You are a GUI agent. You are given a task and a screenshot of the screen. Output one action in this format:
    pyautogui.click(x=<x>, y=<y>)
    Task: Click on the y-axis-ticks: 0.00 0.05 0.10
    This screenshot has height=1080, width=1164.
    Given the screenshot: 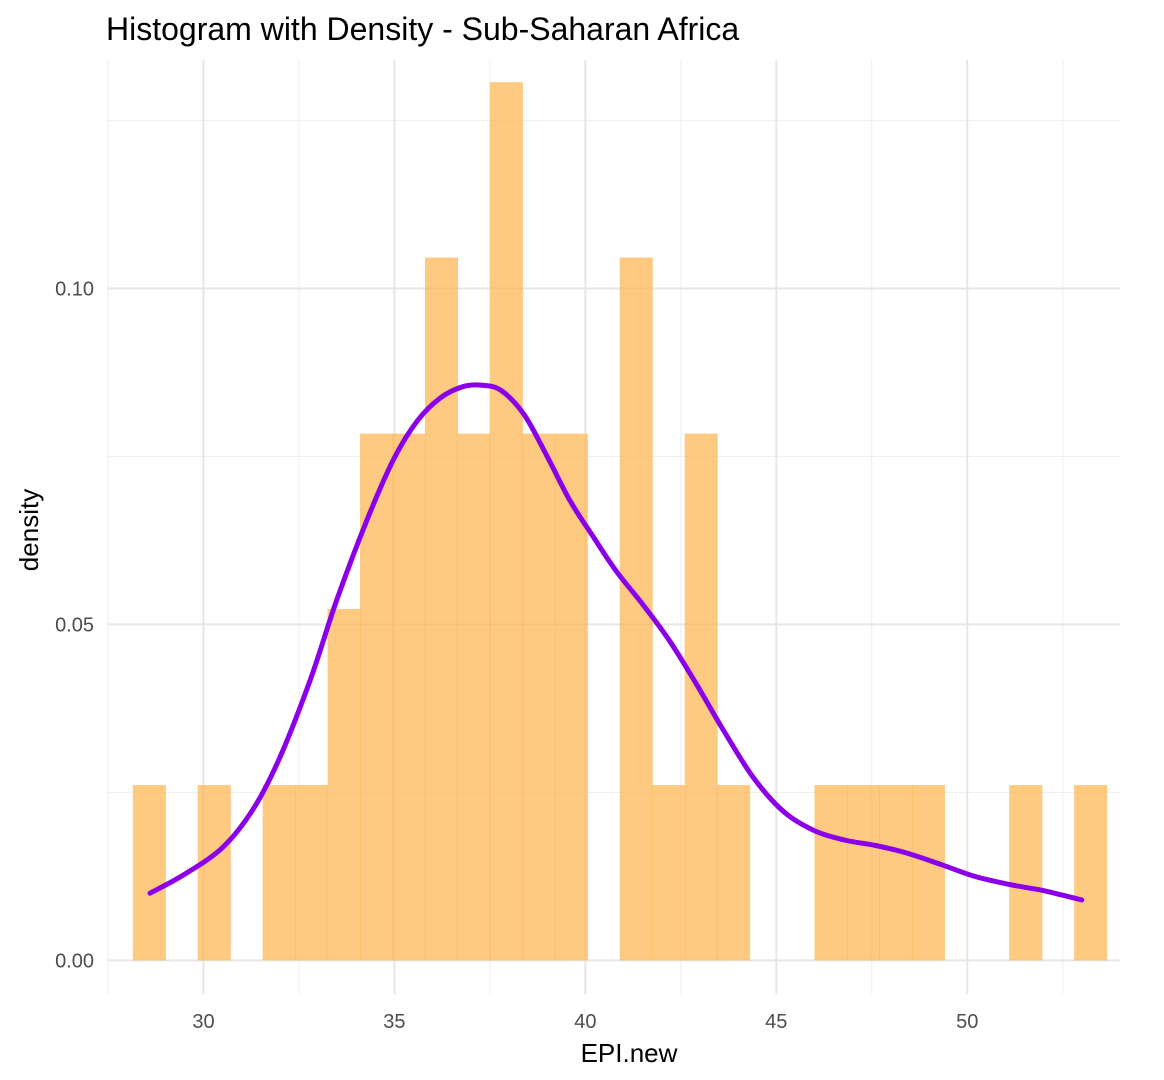 What is the action you would take?
    pyautogui.click(x=74, y=625)
    